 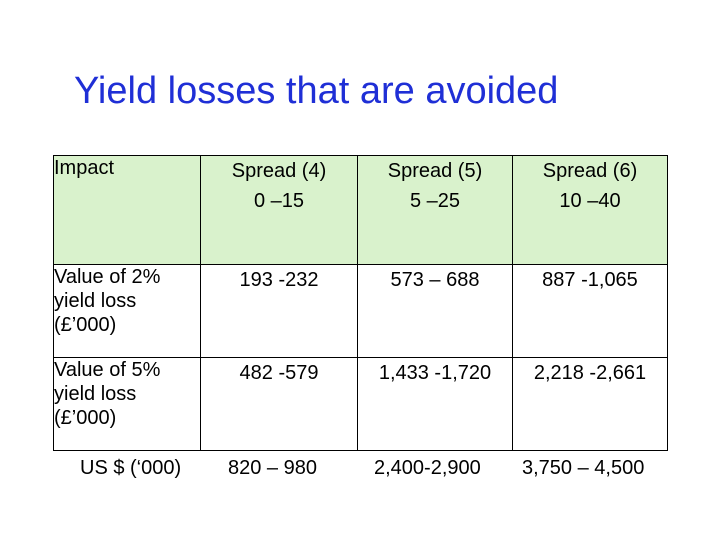 I want to click on usd-value-spread-4: 820 – 980, so click(x=272, y=468).